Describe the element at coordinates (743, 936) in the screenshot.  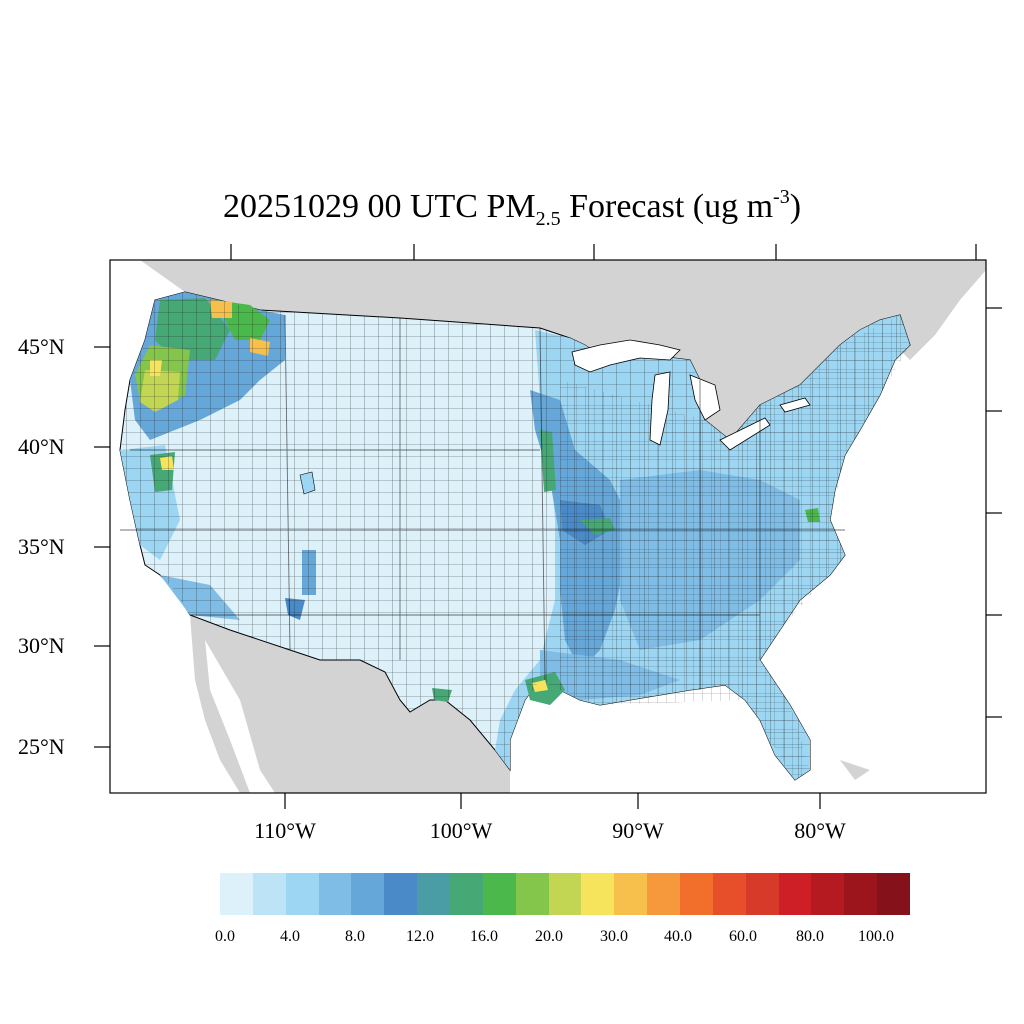
I see `colorbar-label: 60.0` at that location.